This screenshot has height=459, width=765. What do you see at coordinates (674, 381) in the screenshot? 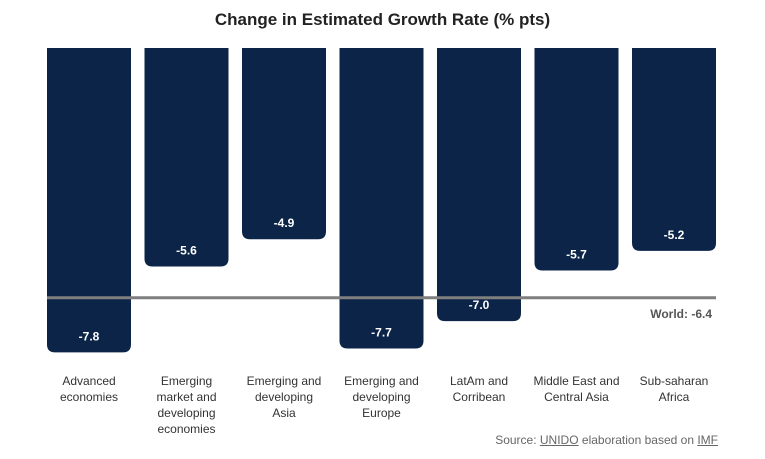
I see `category-label-6-0: Sub-saharan` at bounding box center [674, 381].